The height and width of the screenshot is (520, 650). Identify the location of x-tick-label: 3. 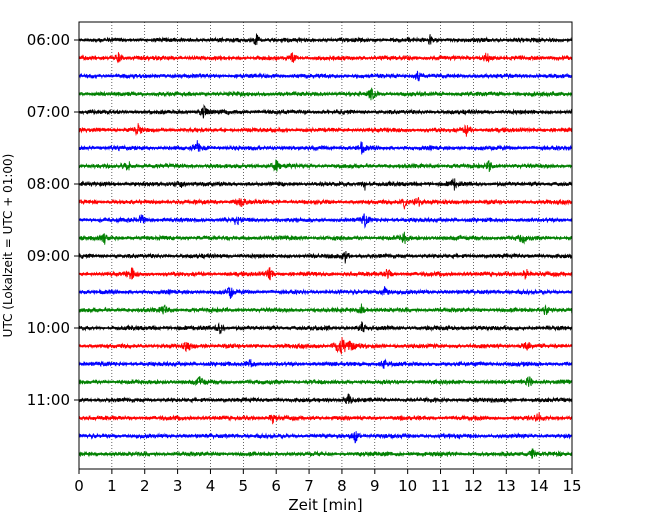
(178, 486).